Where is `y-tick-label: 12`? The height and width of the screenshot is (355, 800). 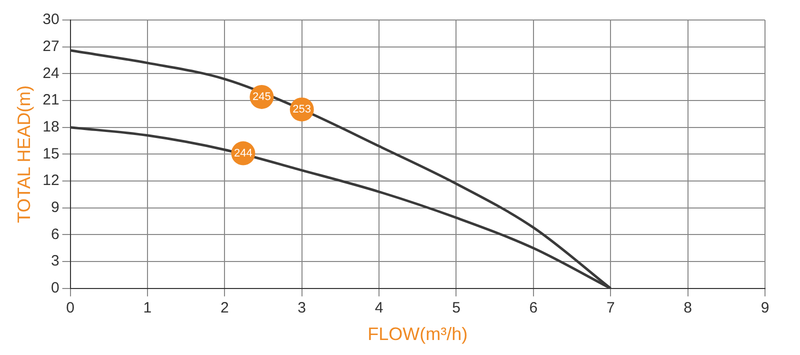 y-tick-label: 12 is located at coordinates (51, 181).